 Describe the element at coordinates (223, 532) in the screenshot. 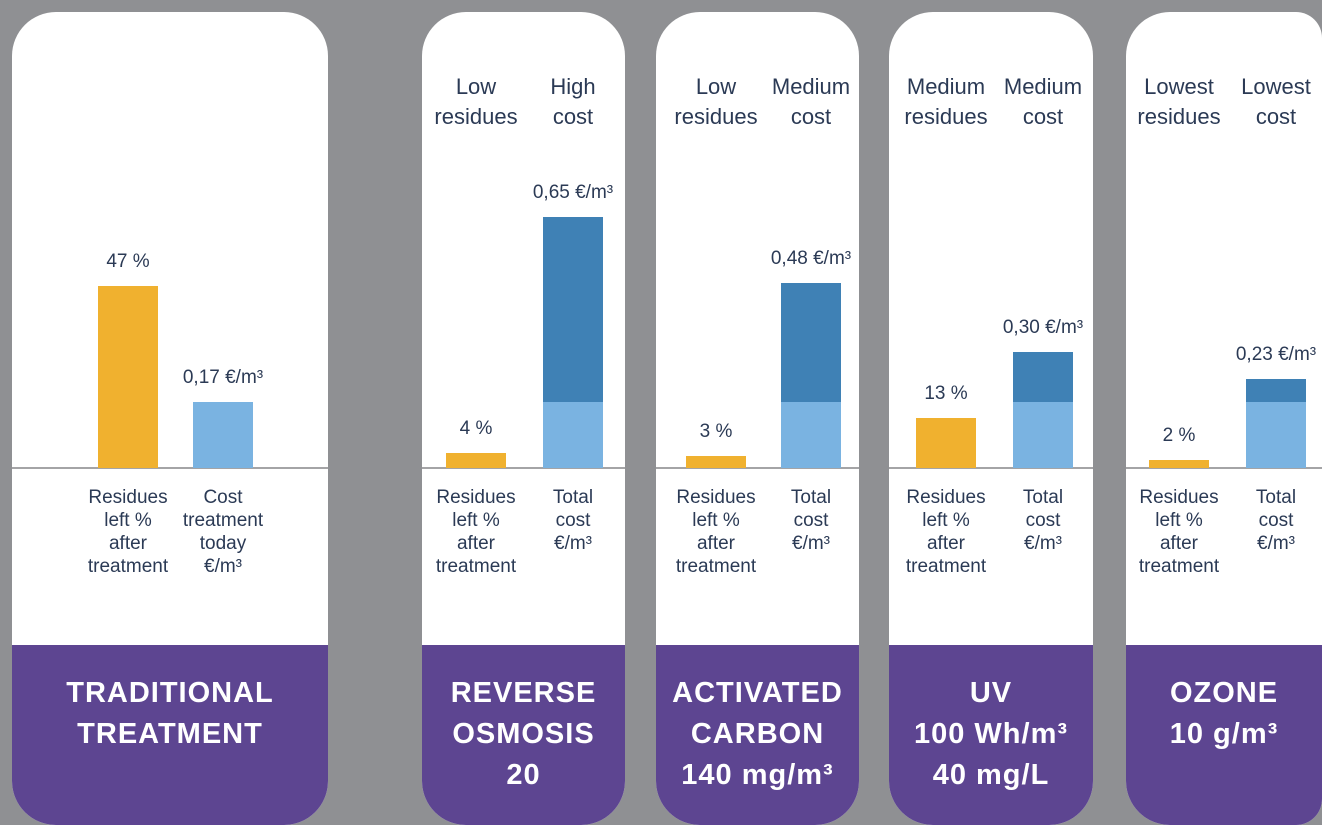

I see `cost-category-label: Cost treatment today €/m³` at that location.